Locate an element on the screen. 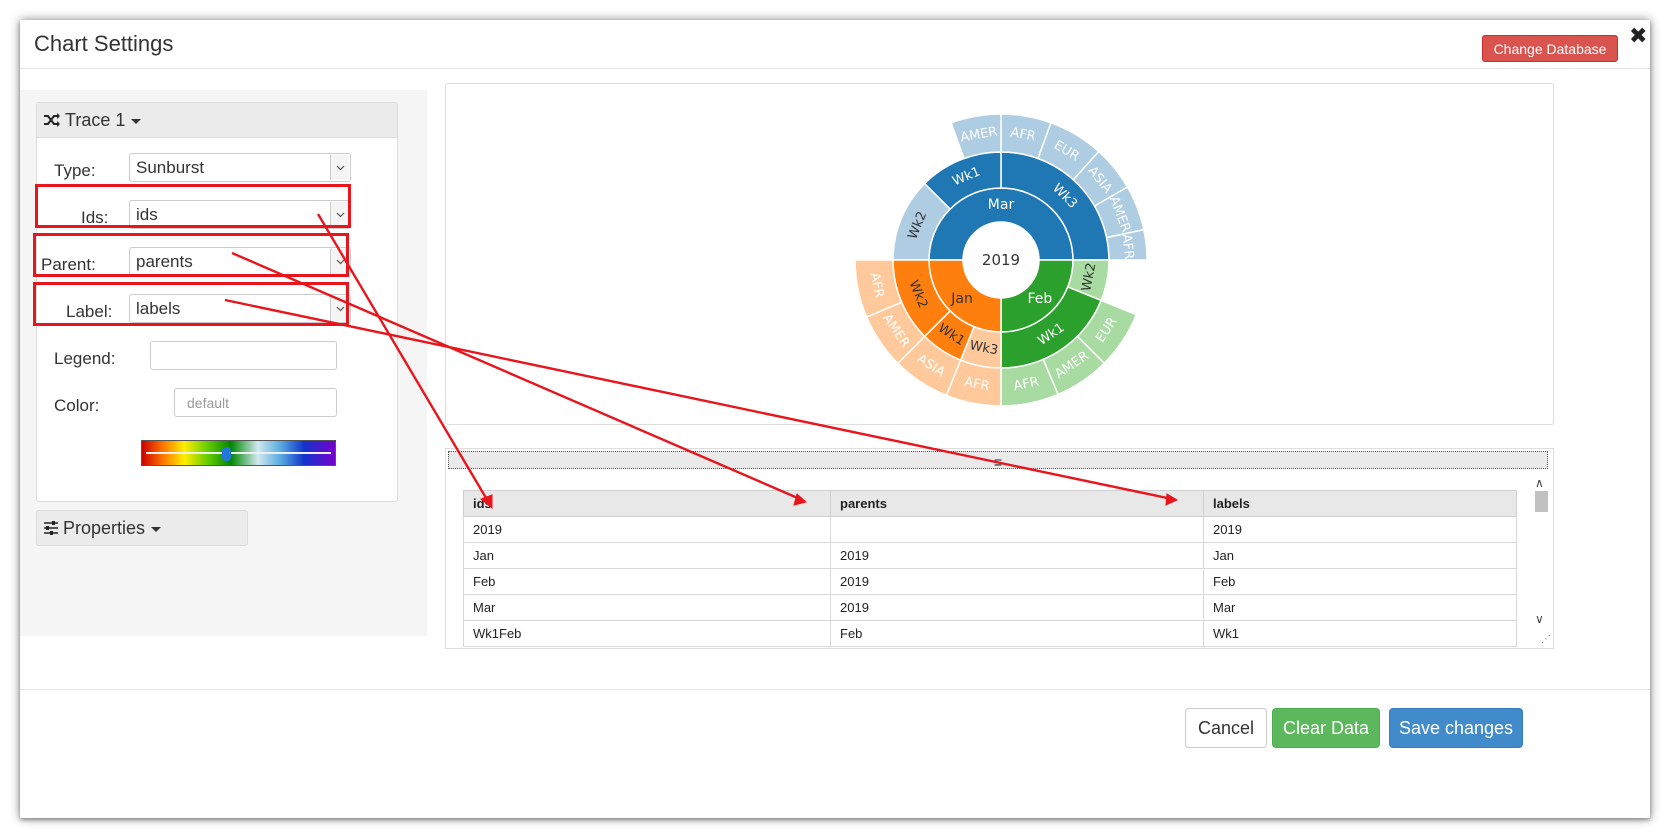  resize-grip-bar: ≡ is located at coordinates (998, 460).